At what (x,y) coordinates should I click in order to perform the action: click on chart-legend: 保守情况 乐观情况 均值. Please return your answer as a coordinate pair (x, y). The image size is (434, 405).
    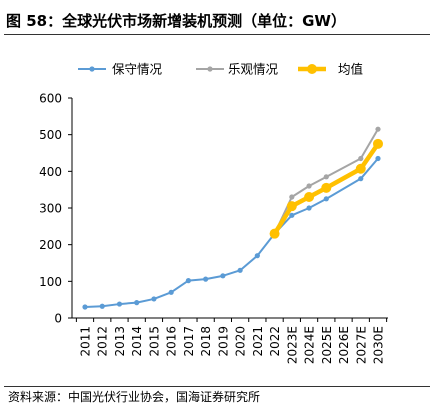
    Looking at the image, I should click on (220, 69).